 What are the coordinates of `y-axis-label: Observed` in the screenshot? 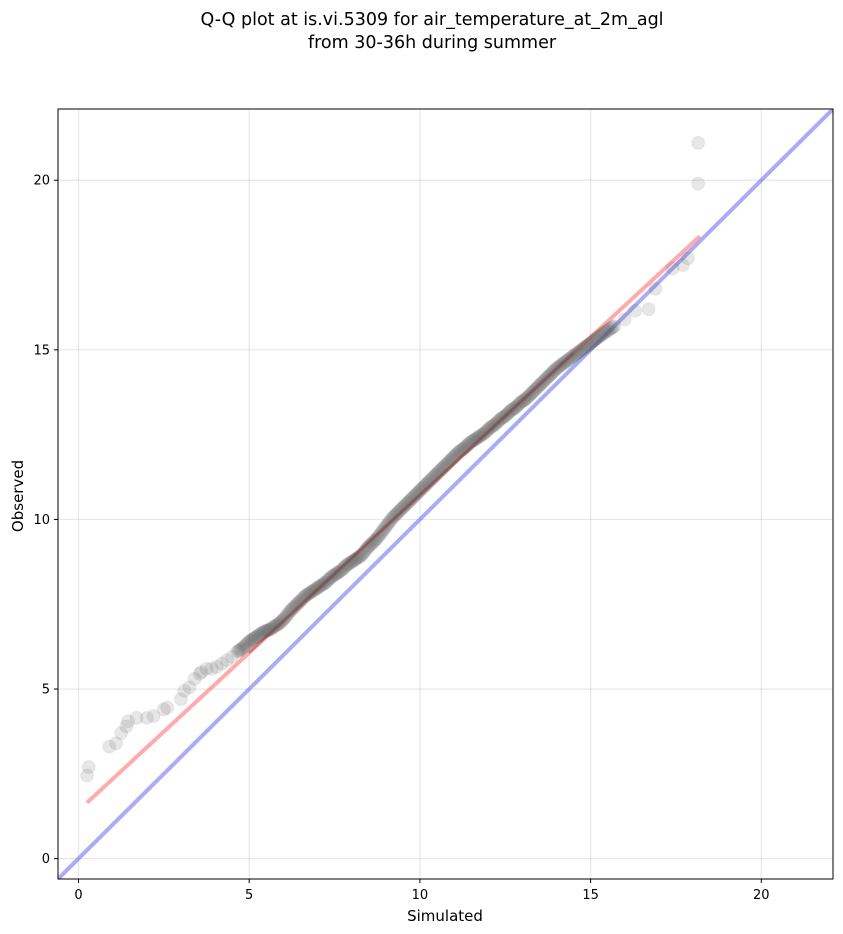 It's located at (18, 496).